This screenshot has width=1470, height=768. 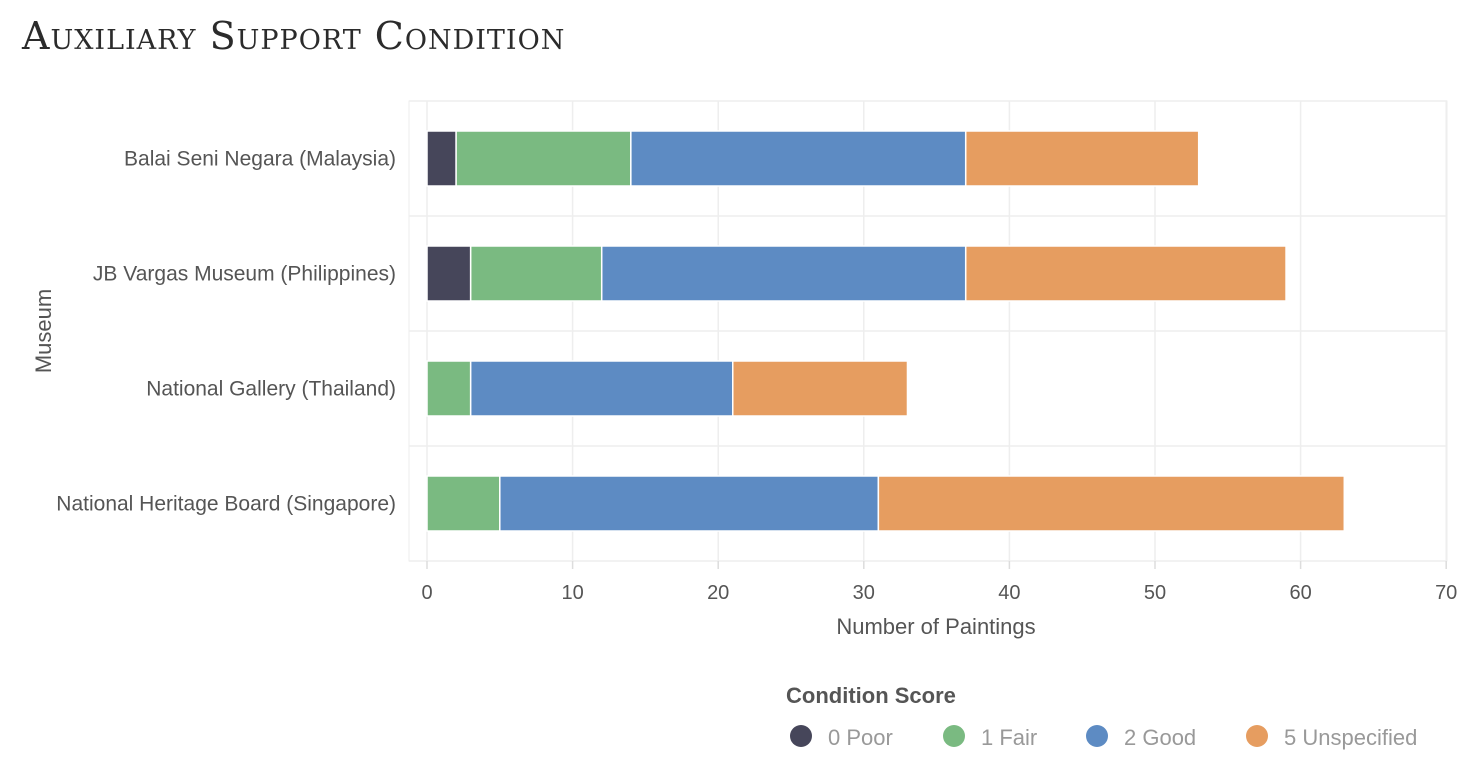 What do you see at coordinates (426, 593) in the screenshot?
I see `x-tick-label: 0` at bounding box center [426, 593].